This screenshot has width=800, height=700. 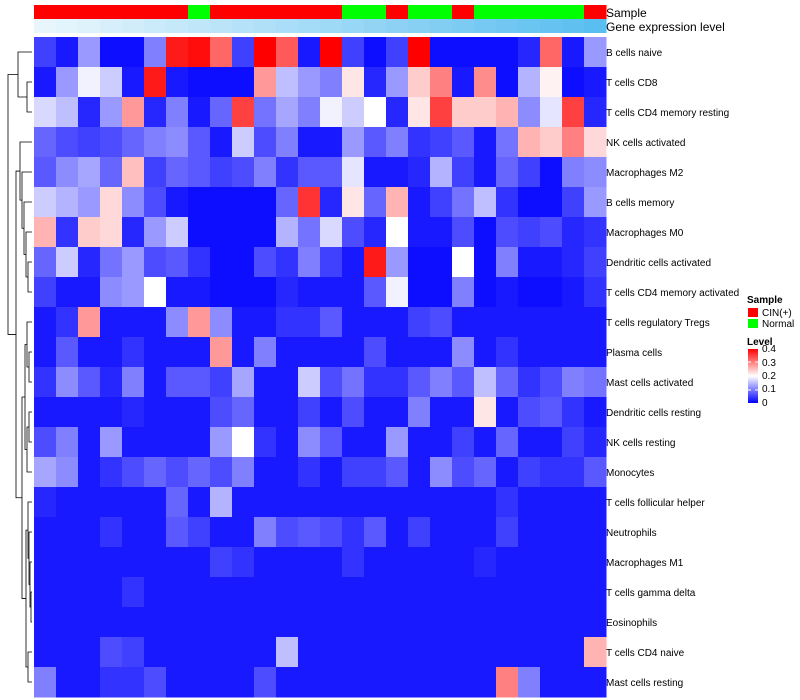 I want to click on row-label: T cells regulatory Tregs, so click(x=658, y=323).